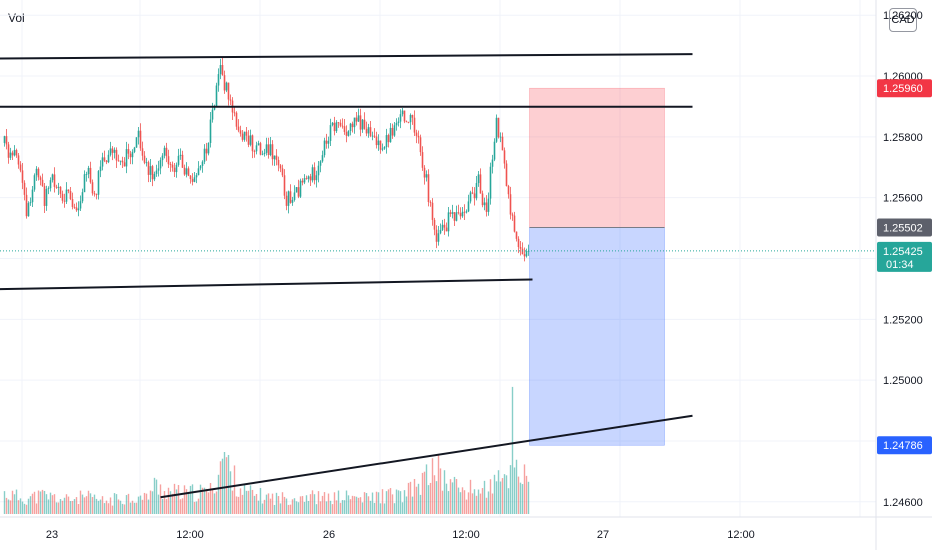 Image resolution: width=932 pixels, height=550 pixels. I want to click on price-label-text: 1.25960, so click(903, 89).